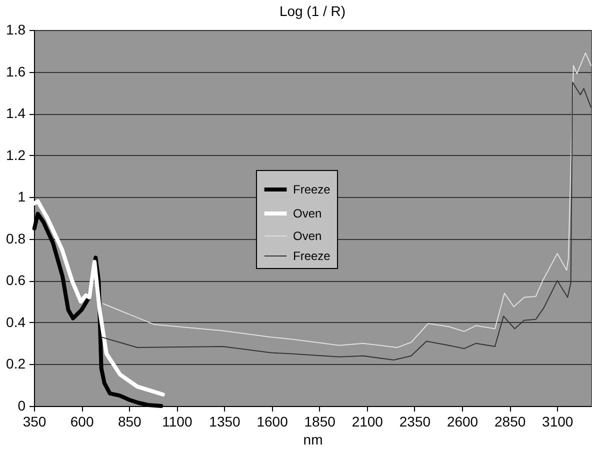 This screenshot has width=592, height=452. What do you see at coordinates (177, 422) in the screenshot?
I see `x-tick-label: 1100` at bounding box center [177, 422].